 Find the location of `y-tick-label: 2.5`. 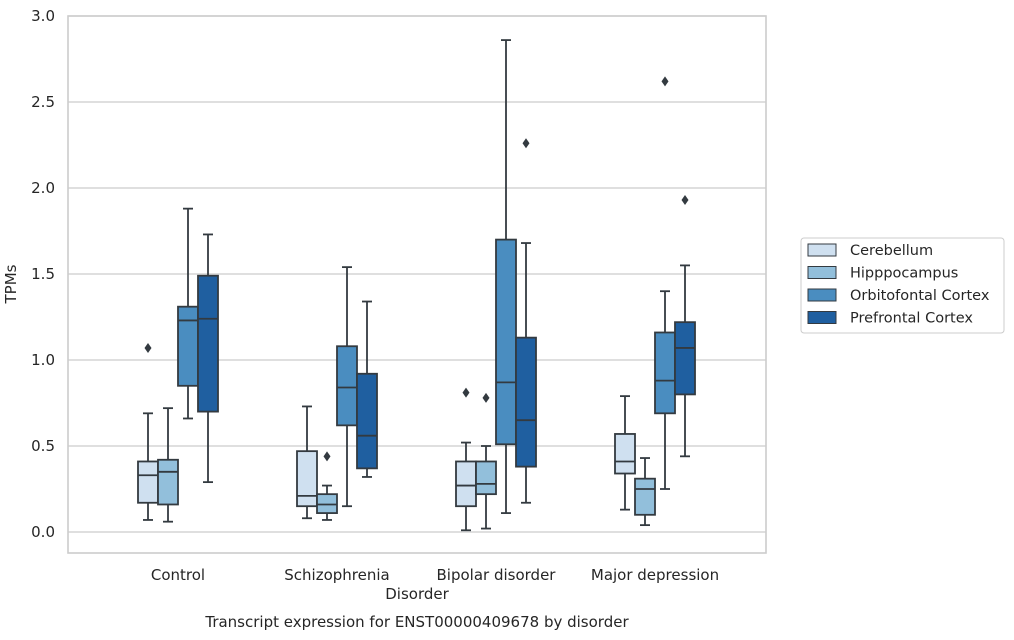

y-tick-label: 2.5 is located at coordinates (43, 102).